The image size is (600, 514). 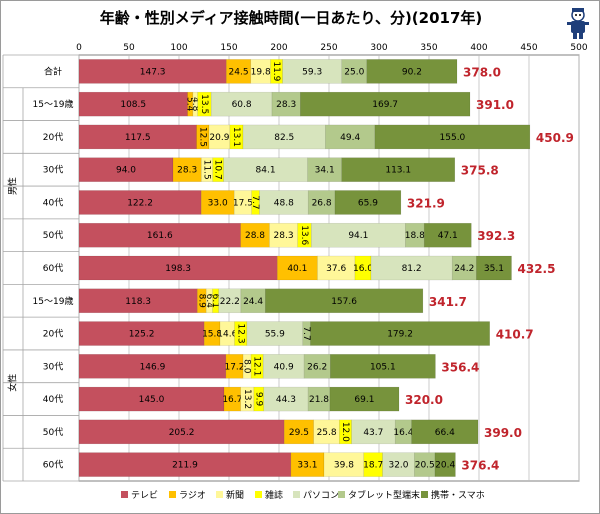 I want to click on data-label: 40.9, so click(x=284, y=367).